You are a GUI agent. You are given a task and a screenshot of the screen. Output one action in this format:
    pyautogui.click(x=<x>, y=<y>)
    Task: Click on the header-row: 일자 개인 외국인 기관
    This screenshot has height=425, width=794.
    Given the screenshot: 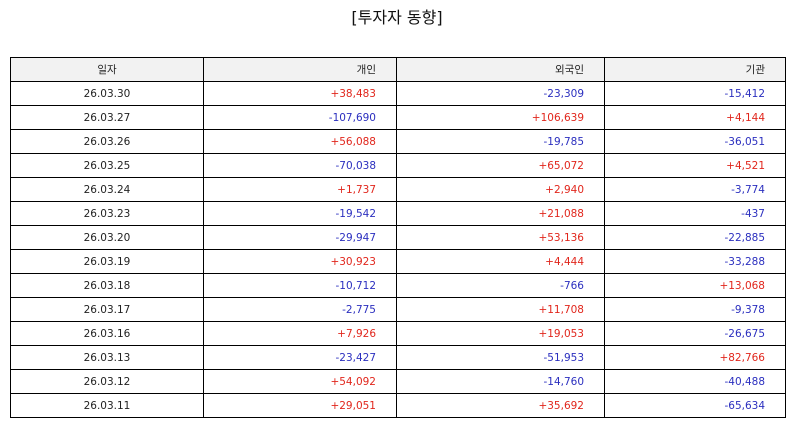 What is the action you would take?
    pyautogui.click(x=398, y=69)
    